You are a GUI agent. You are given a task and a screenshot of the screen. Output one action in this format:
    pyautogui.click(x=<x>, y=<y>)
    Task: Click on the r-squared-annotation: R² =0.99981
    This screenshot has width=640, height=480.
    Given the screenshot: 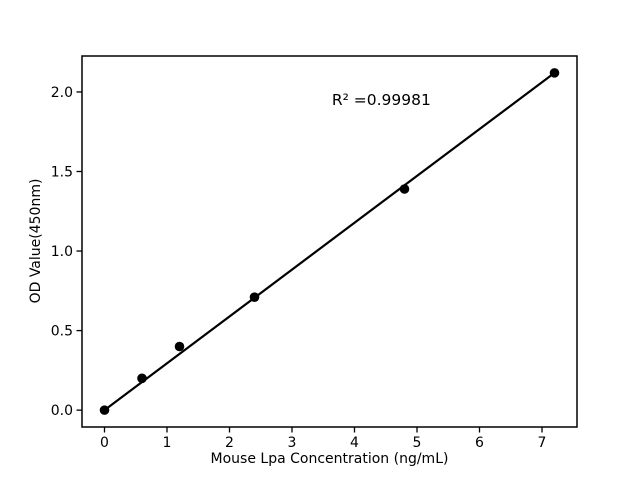 What is the action you would take?
    pyautogui.click(x=381, y=99)
    